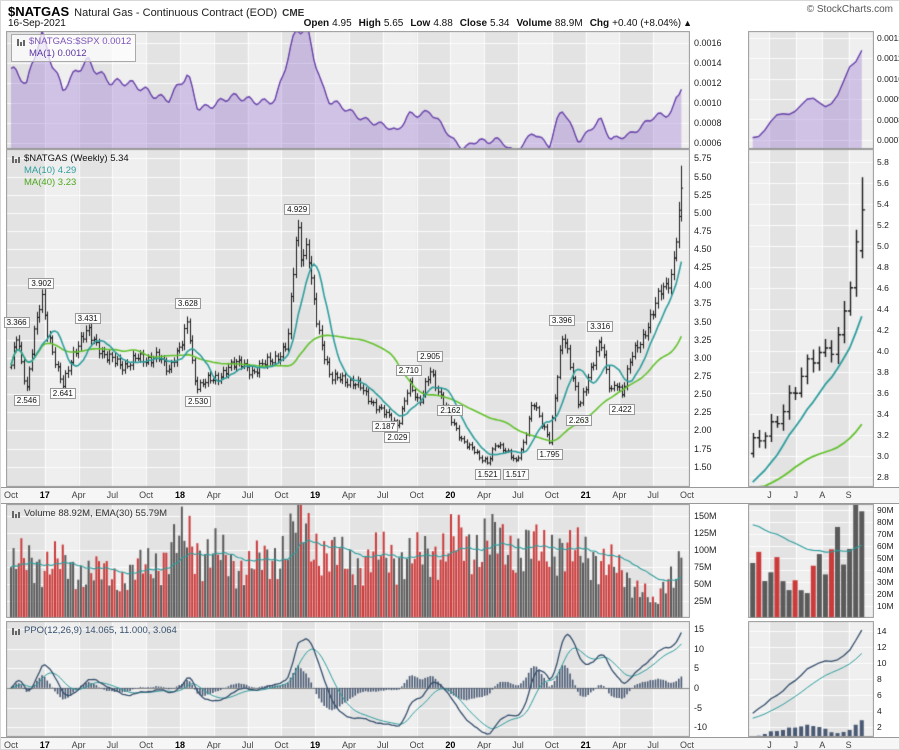 This screenshot has width=900, height=750. Describe the element at coordinates (879, 695) in the screenshot. I see `y-axis-label: 6` at that location.